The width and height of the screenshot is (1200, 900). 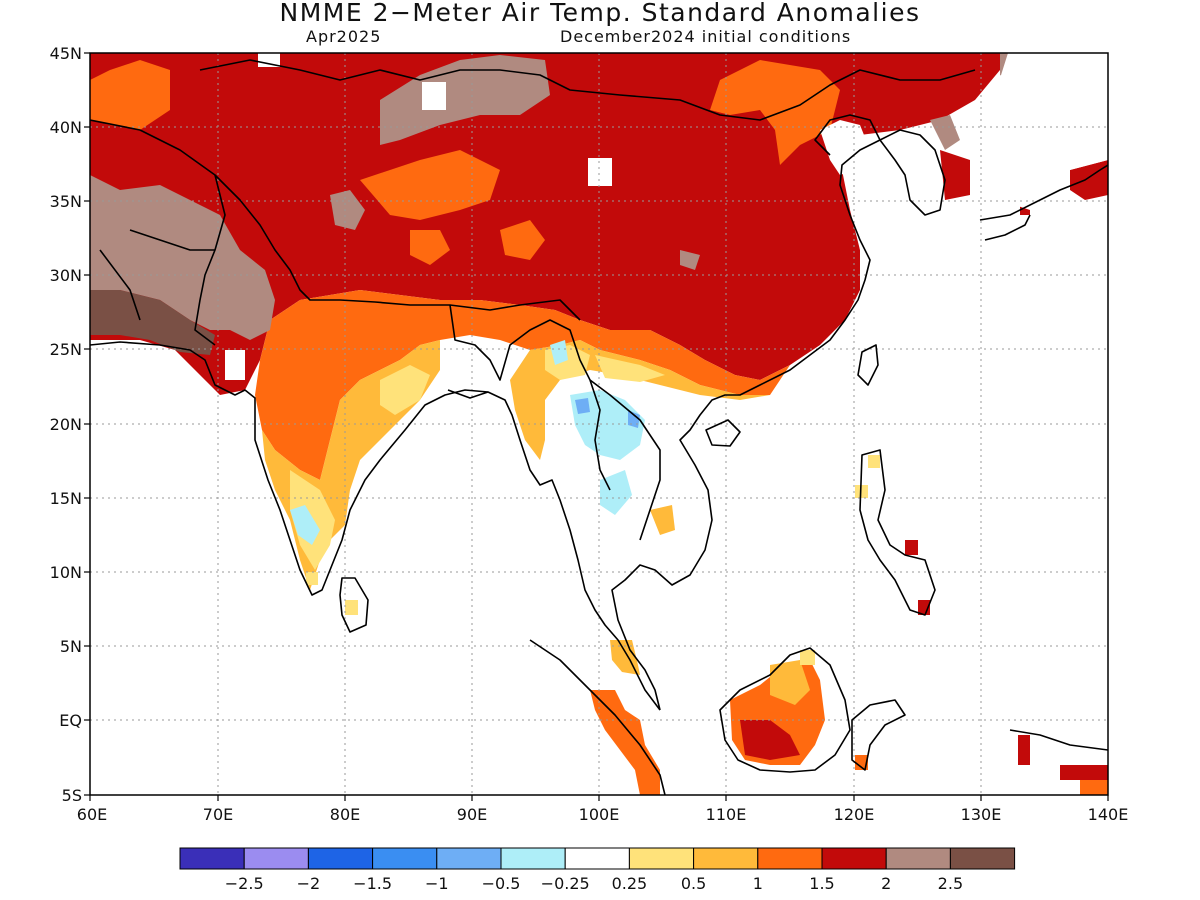 What do you see at coordinates (501, 883) in the screenshot?
I see `colorbar-label: −0.5` at bounding box center [501, 883].